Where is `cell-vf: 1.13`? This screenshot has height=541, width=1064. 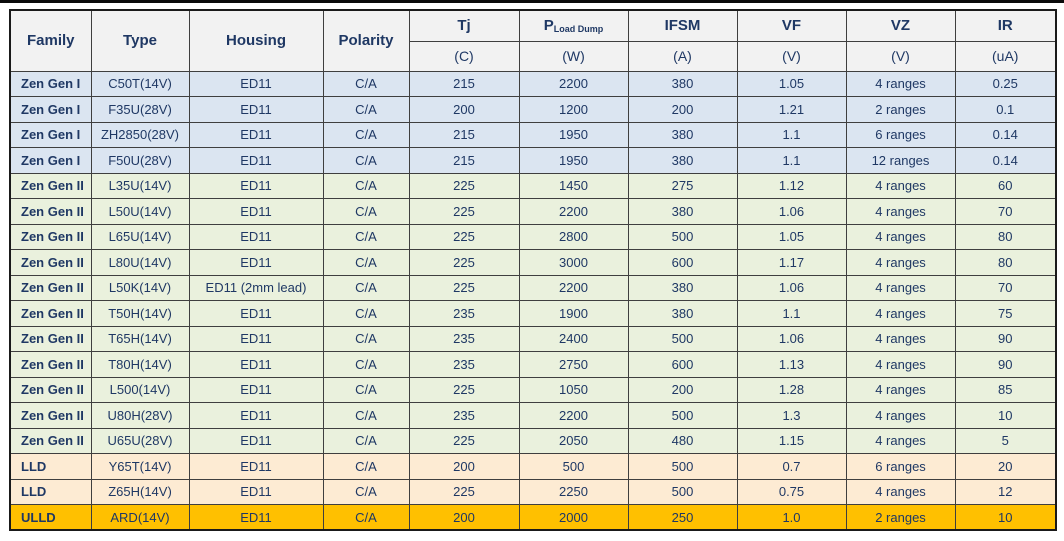 cell-vf: 1.13 is located at coordinates (791, 364).